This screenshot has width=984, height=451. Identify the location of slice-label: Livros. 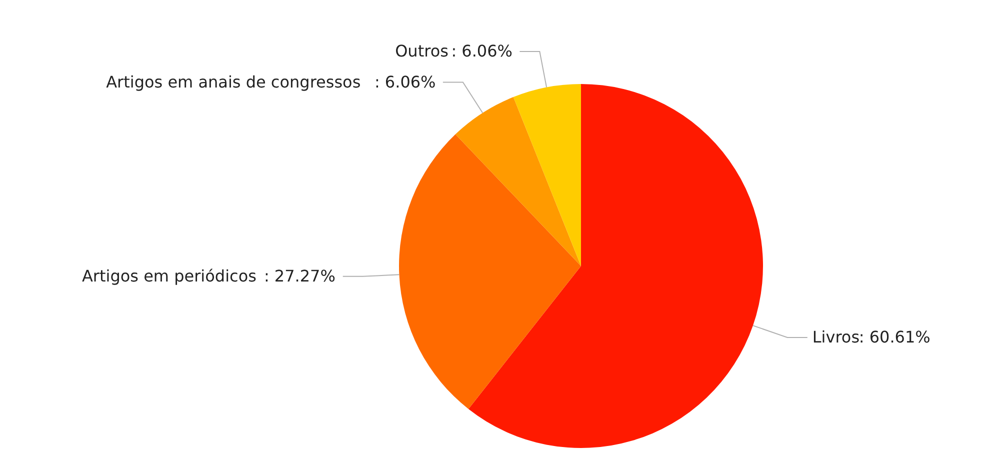
(836, 336).